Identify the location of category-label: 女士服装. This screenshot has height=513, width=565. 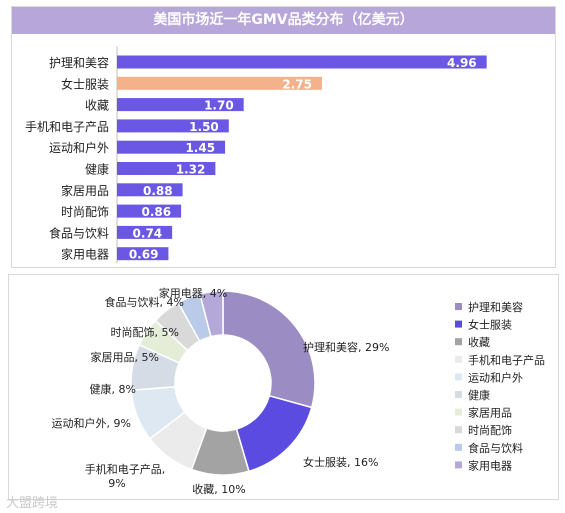
(85, 83).